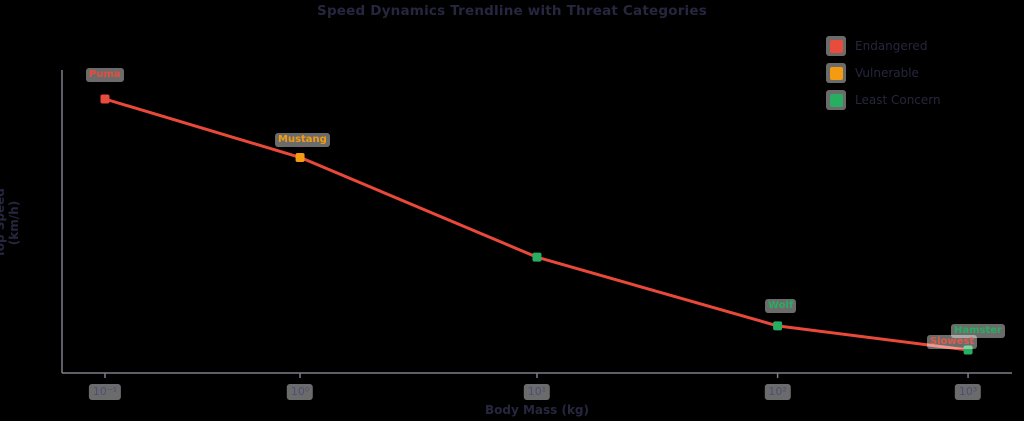 The width and height of the screenshot is (1024, 421). I want to click on y-axis-label: Top Speed (km/h), so click(10, 223).